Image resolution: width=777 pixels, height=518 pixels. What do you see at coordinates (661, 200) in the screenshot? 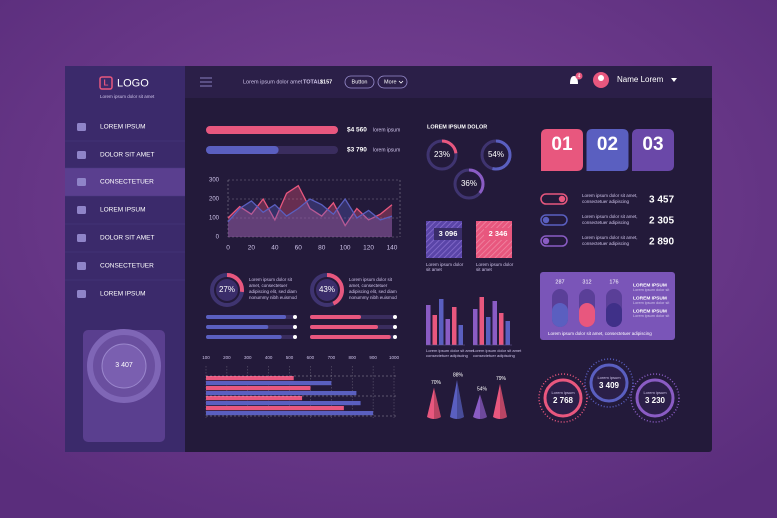
I see `label: 3 457` at bounding box center [661, 200].